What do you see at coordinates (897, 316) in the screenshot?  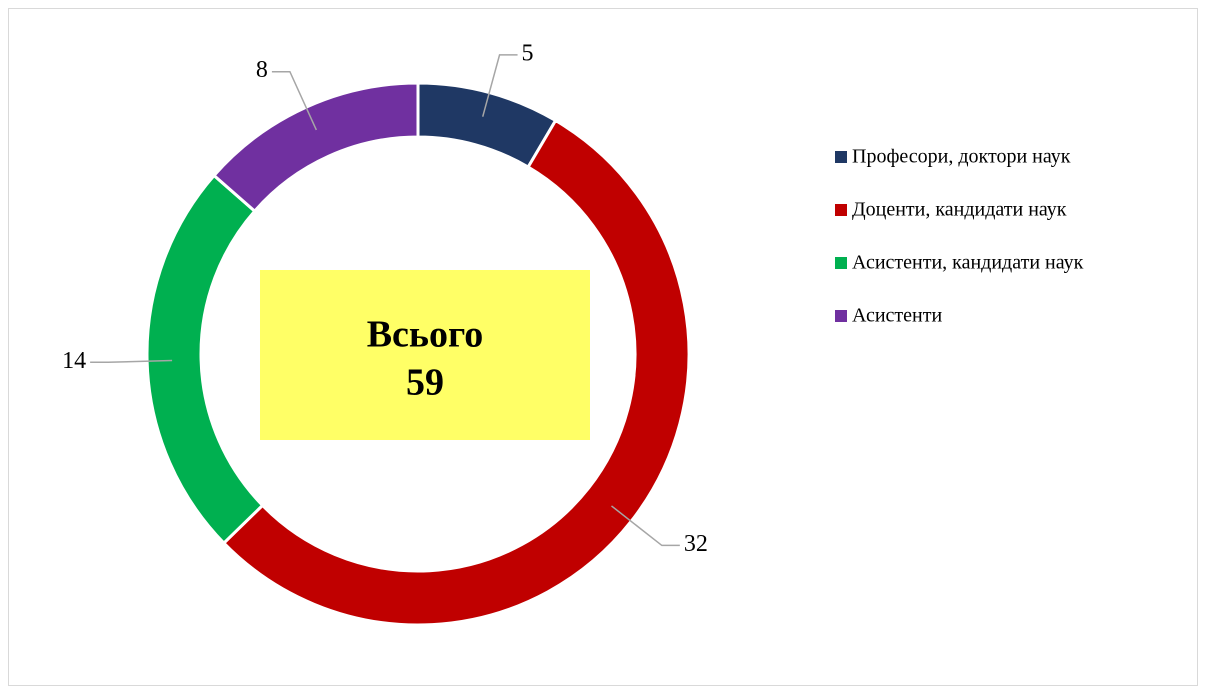 I see `legend-label: Асистенти` at bounding box center [897, 316].